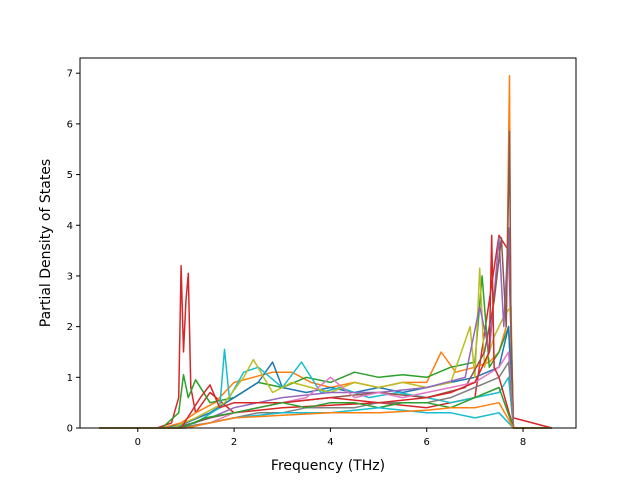 The height and width of the screenshot is (480, 640). Describe the element at coordinates (427, 442) in the screenshot. I see `x-tick-label: 6` at that location.